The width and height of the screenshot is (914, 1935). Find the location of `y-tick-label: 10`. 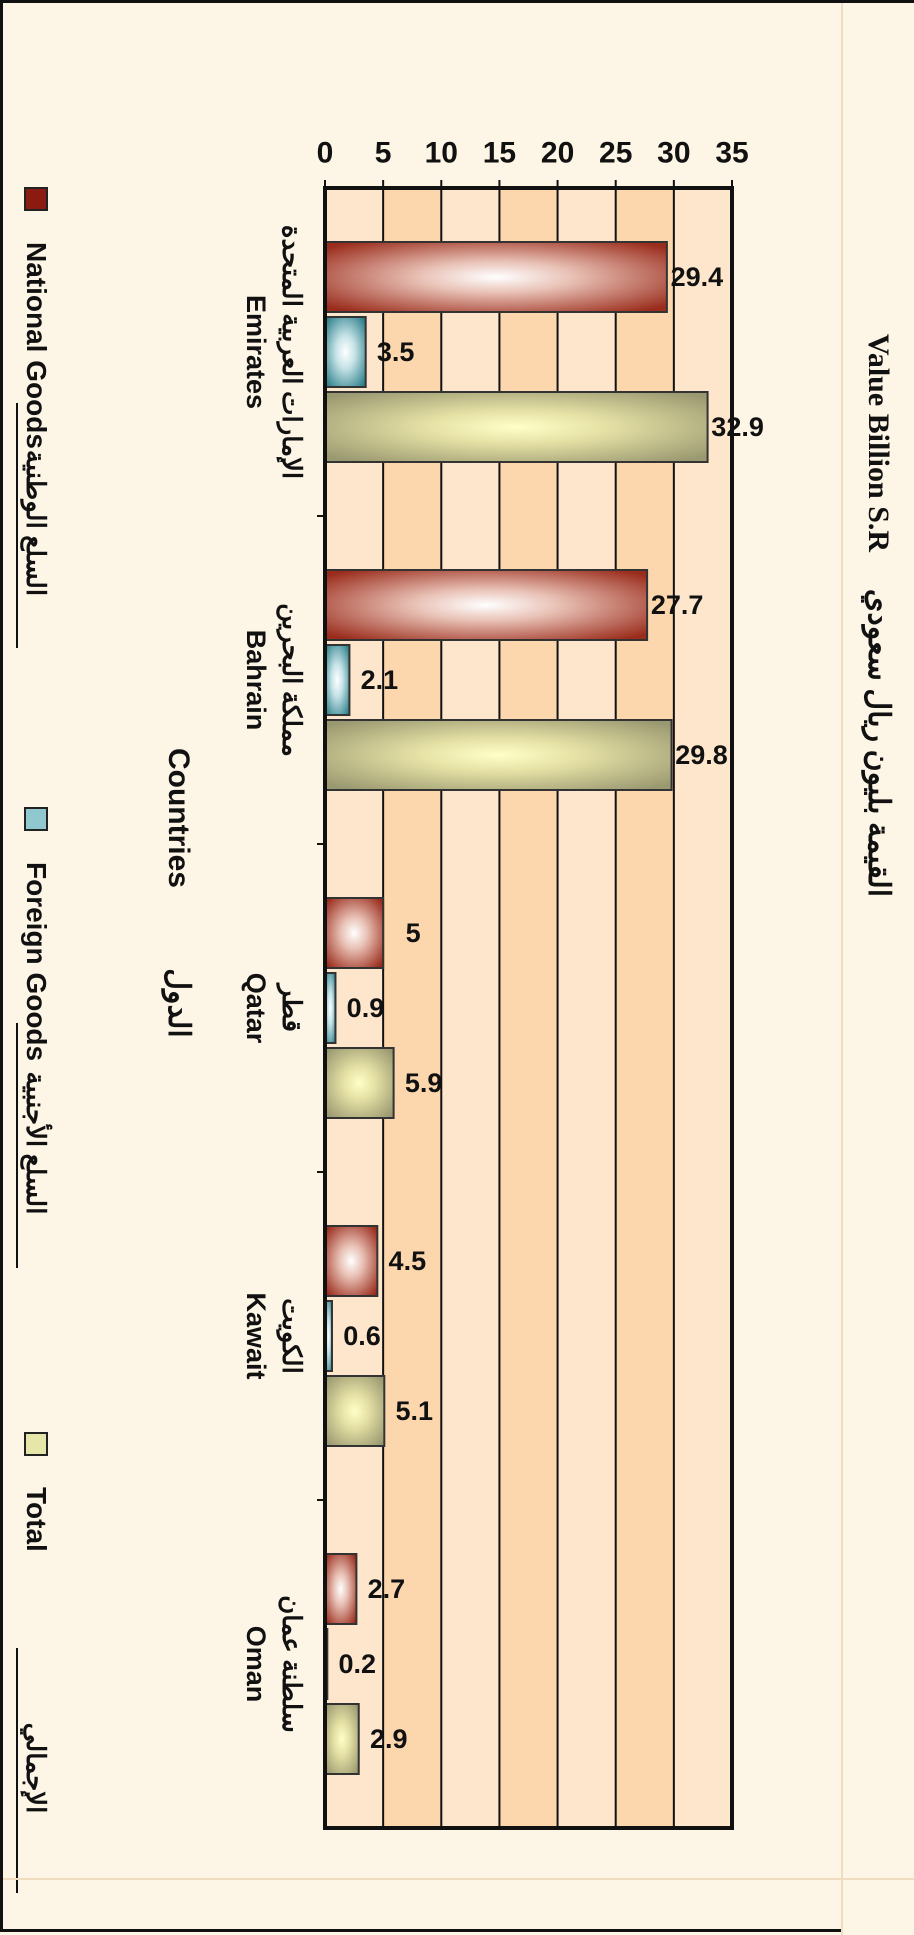

y-tick-label: 10 is located at coordinates (441, 153).